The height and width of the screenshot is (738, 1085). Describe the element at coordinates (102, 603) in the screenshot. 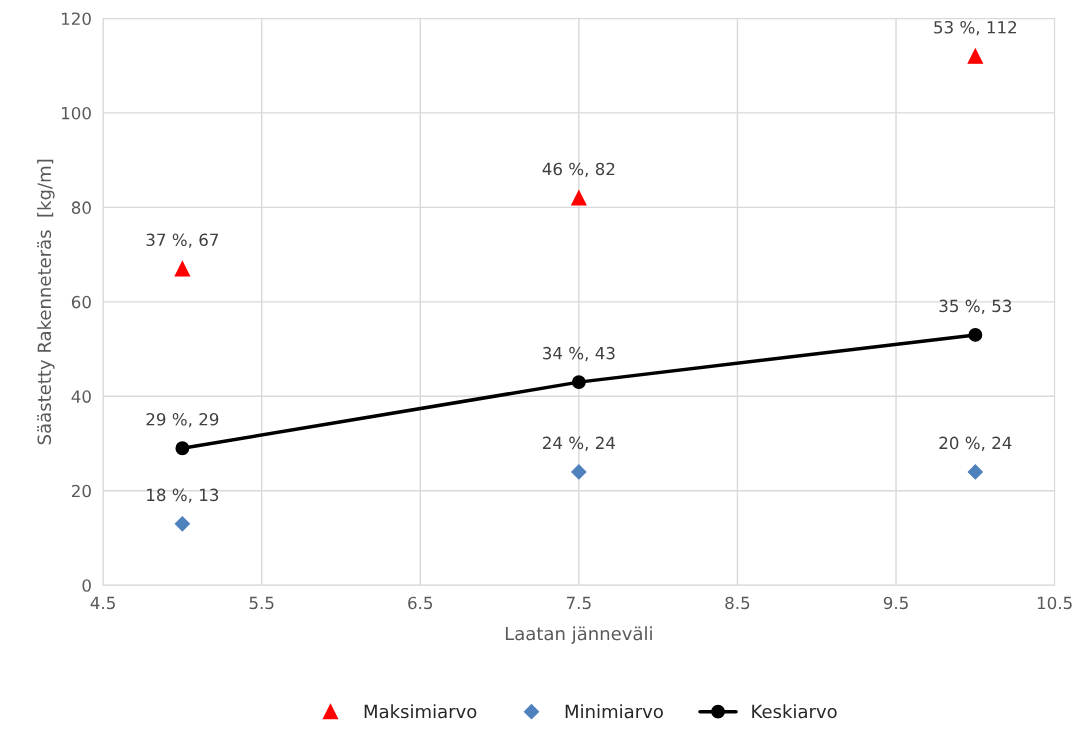

I see `x-tick-label: 4.5` at that location.